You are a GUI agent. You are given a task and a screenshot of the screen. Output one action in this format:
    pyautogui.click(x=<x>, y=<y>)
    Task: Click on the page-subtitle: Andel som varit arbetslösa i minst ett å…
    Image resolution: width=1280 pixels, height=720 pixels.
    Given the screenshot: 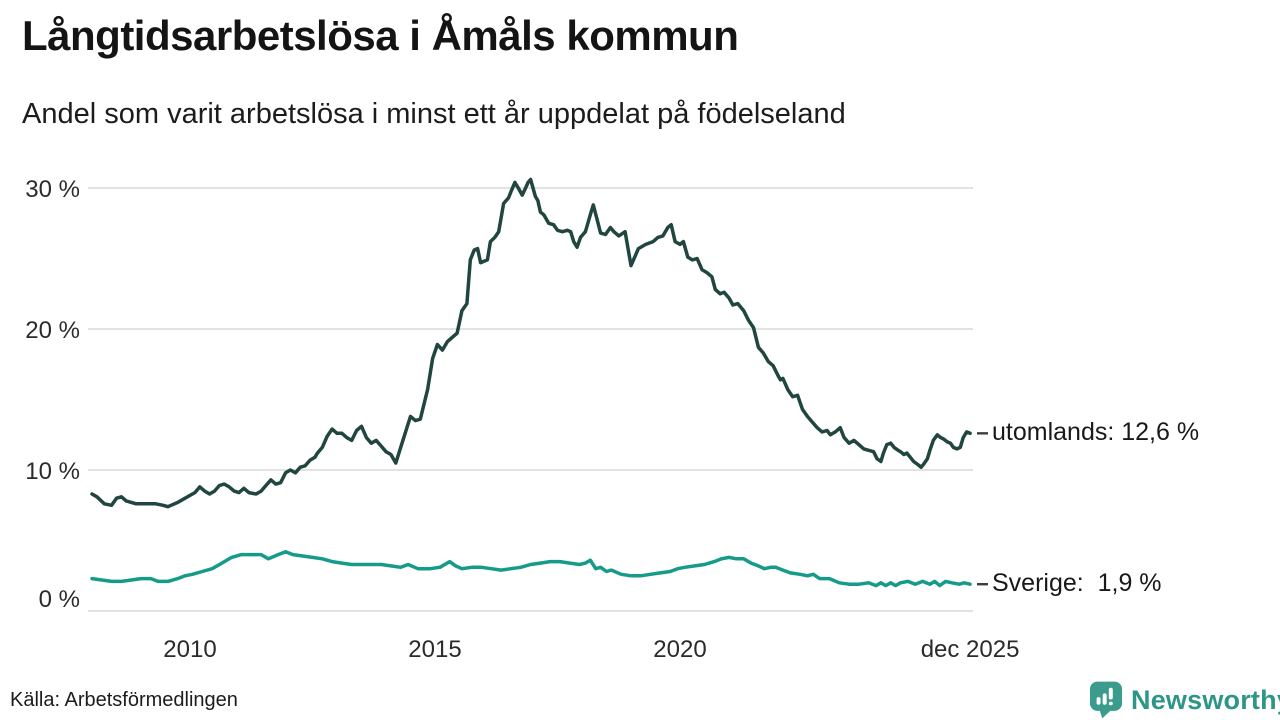 What is the action you would take?
    pyautogui.click(x=434, y=114)
    